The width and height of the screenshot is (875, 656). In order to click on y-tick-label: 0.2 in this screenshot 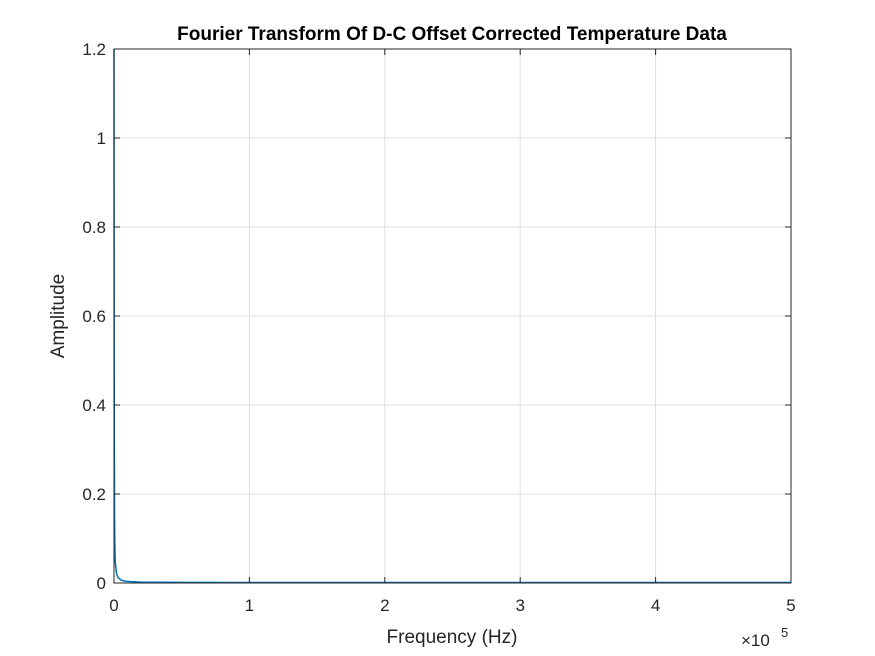, I will do `click(94, 494)`.